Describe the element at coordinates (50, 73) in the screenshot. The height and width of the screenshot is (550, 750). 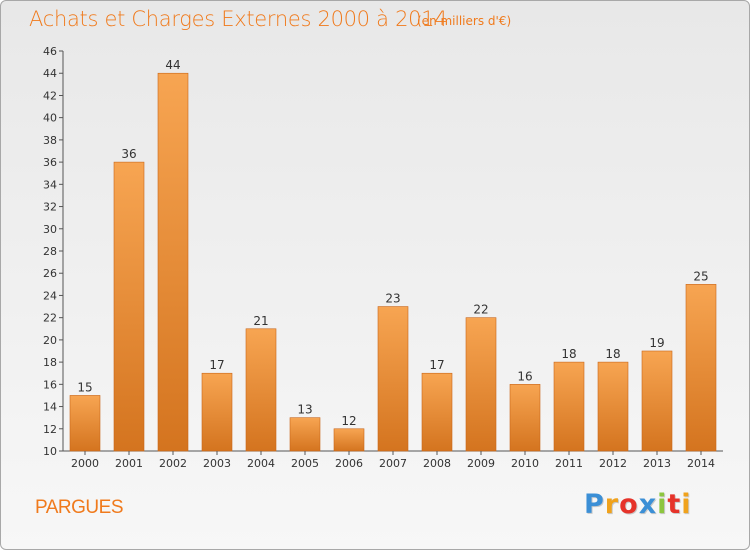
I see `y-tick-label: 44` at that location.